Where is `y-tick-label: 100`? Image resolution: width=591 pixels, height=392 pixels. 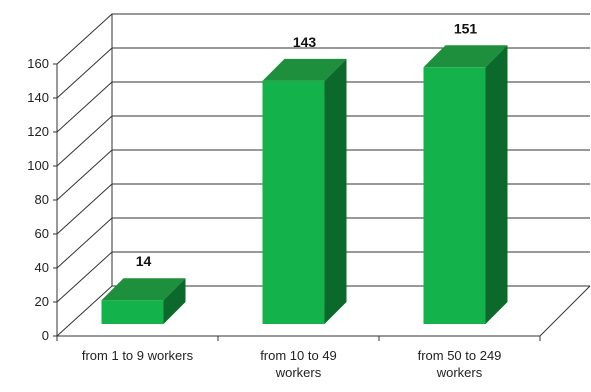 y-tick-label: 100 is located at coordinates (38, 165).